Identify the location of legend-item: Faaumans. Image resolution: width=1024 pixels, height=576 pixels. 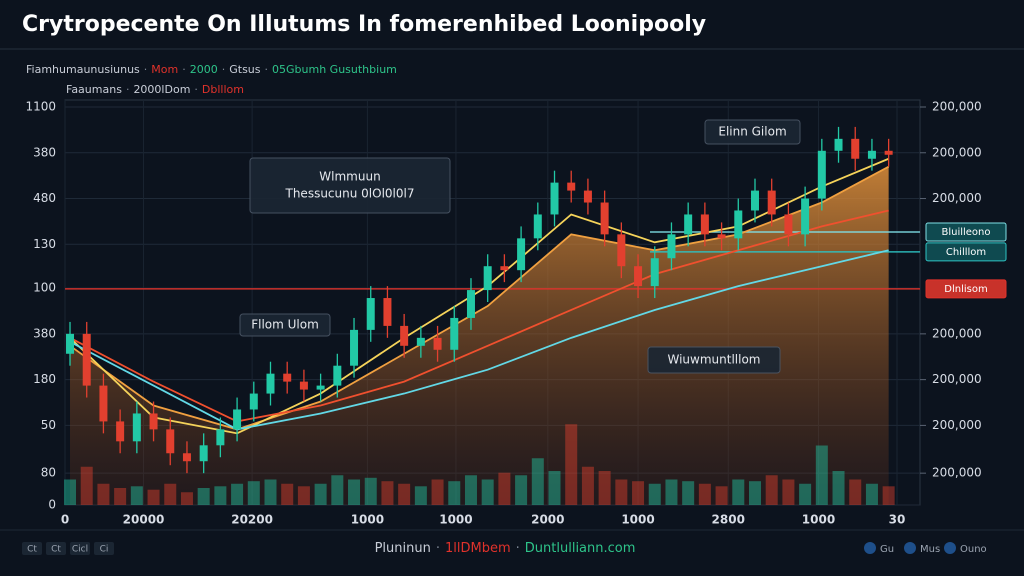
(94, 89).